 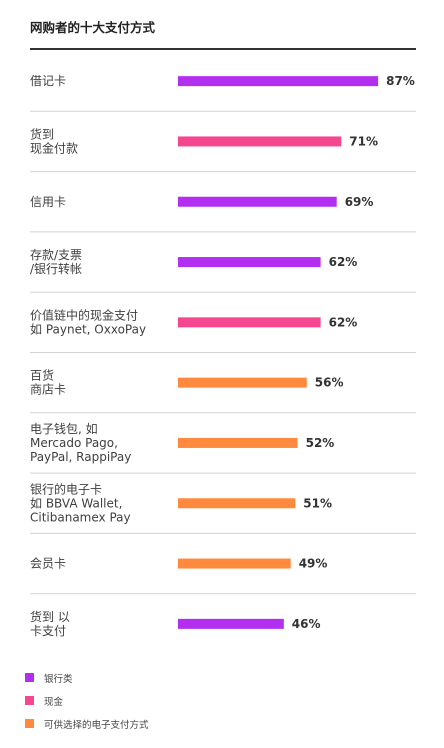 What do you see at coordinates (58, 679) in the screenshot?
I see `legend-label-bank: 银行类` at bounding box center [58, 679].